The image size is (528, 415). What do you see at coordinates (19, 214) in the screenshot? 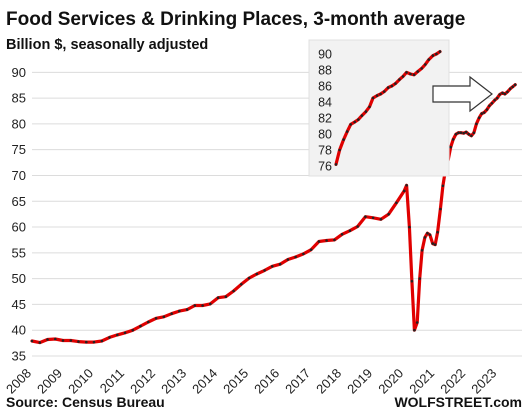
I see `y-axis-ticks: 35 40 45 50 55 60 65 70 75 80 85 90` at bounding box center [19, 214].